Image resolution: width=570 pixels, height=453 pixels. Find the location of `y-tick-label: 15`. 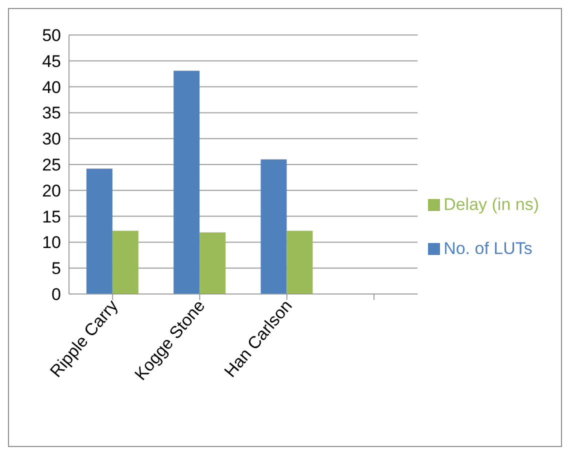

y-tick-label: 15 is located at coordinates (51, 216).